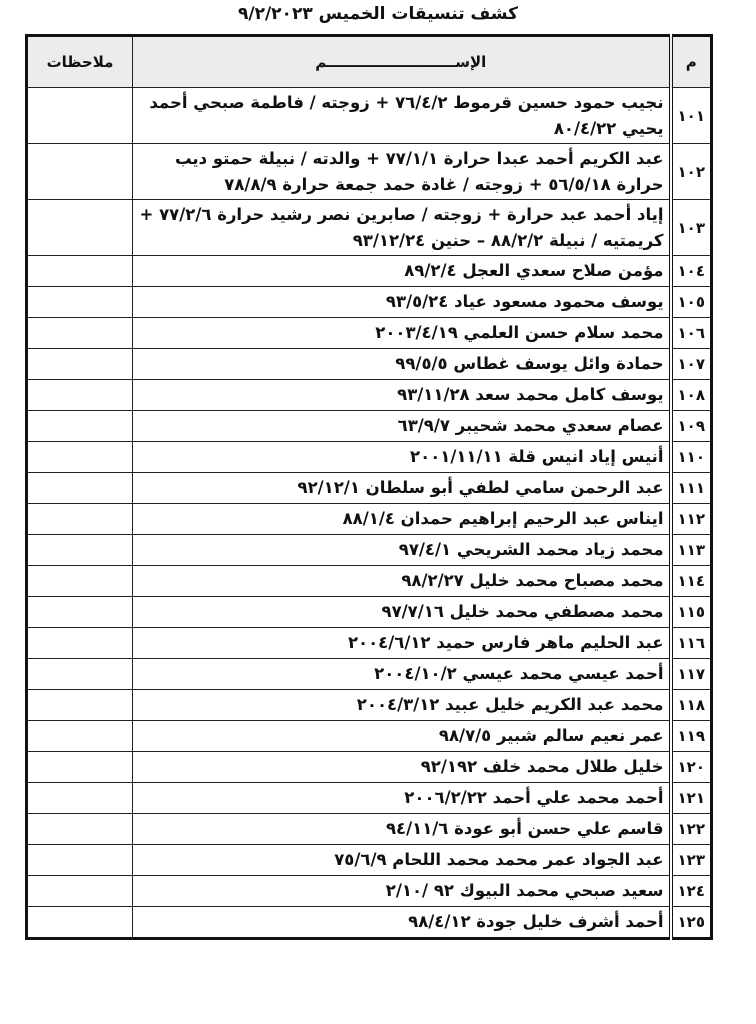 This screenshot has width=756, height=1024. I want to click on row-name: أحمد محمد علي أحمد ٢٠٠٦/٢/٢٢, so click(401, 798).